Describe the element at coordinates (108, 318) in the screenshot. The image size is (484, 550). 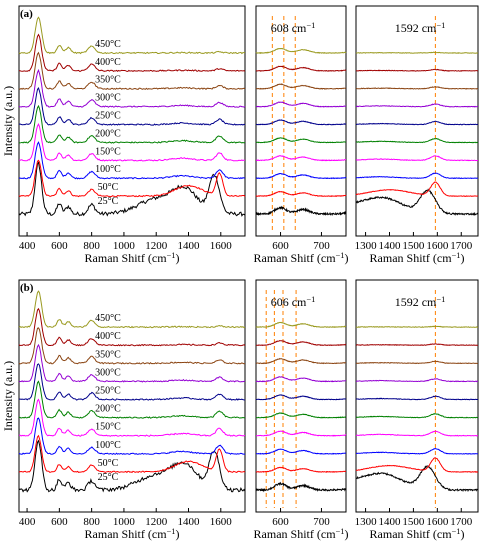
I see `panel-b-full-series-label: 450°C` at that location.